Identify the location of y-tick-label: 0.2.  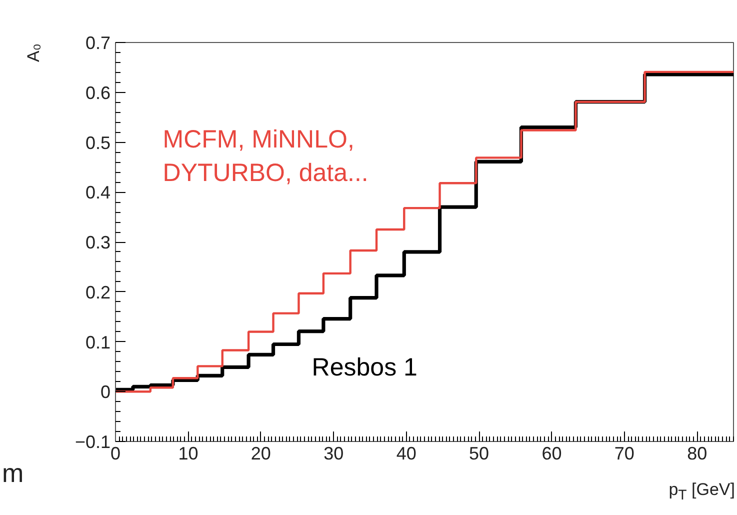
(98, 292).